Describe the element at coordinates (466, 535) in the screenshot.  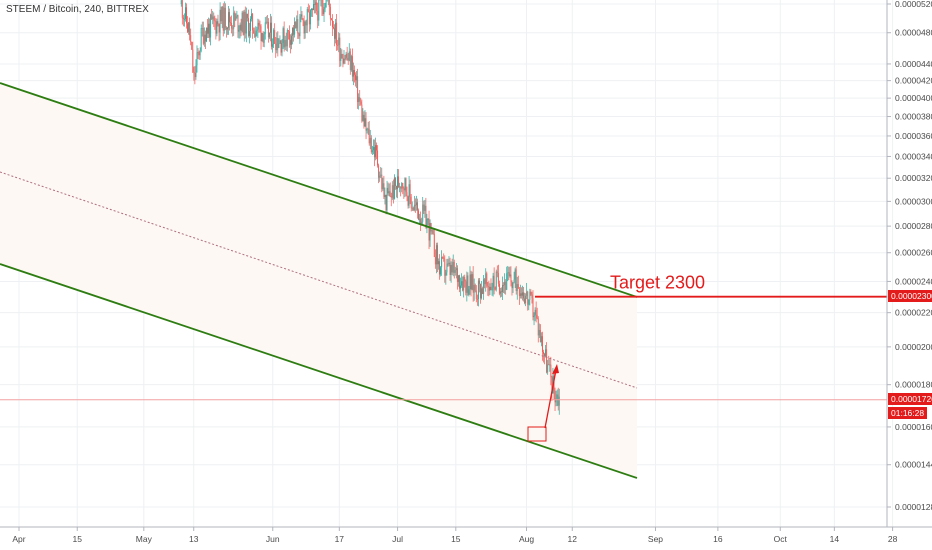
I see `time-axis: Apr 15 May 13 Jun 17 Jul 15 Aug 12 Sep 16 Oct 14 28` at that location.